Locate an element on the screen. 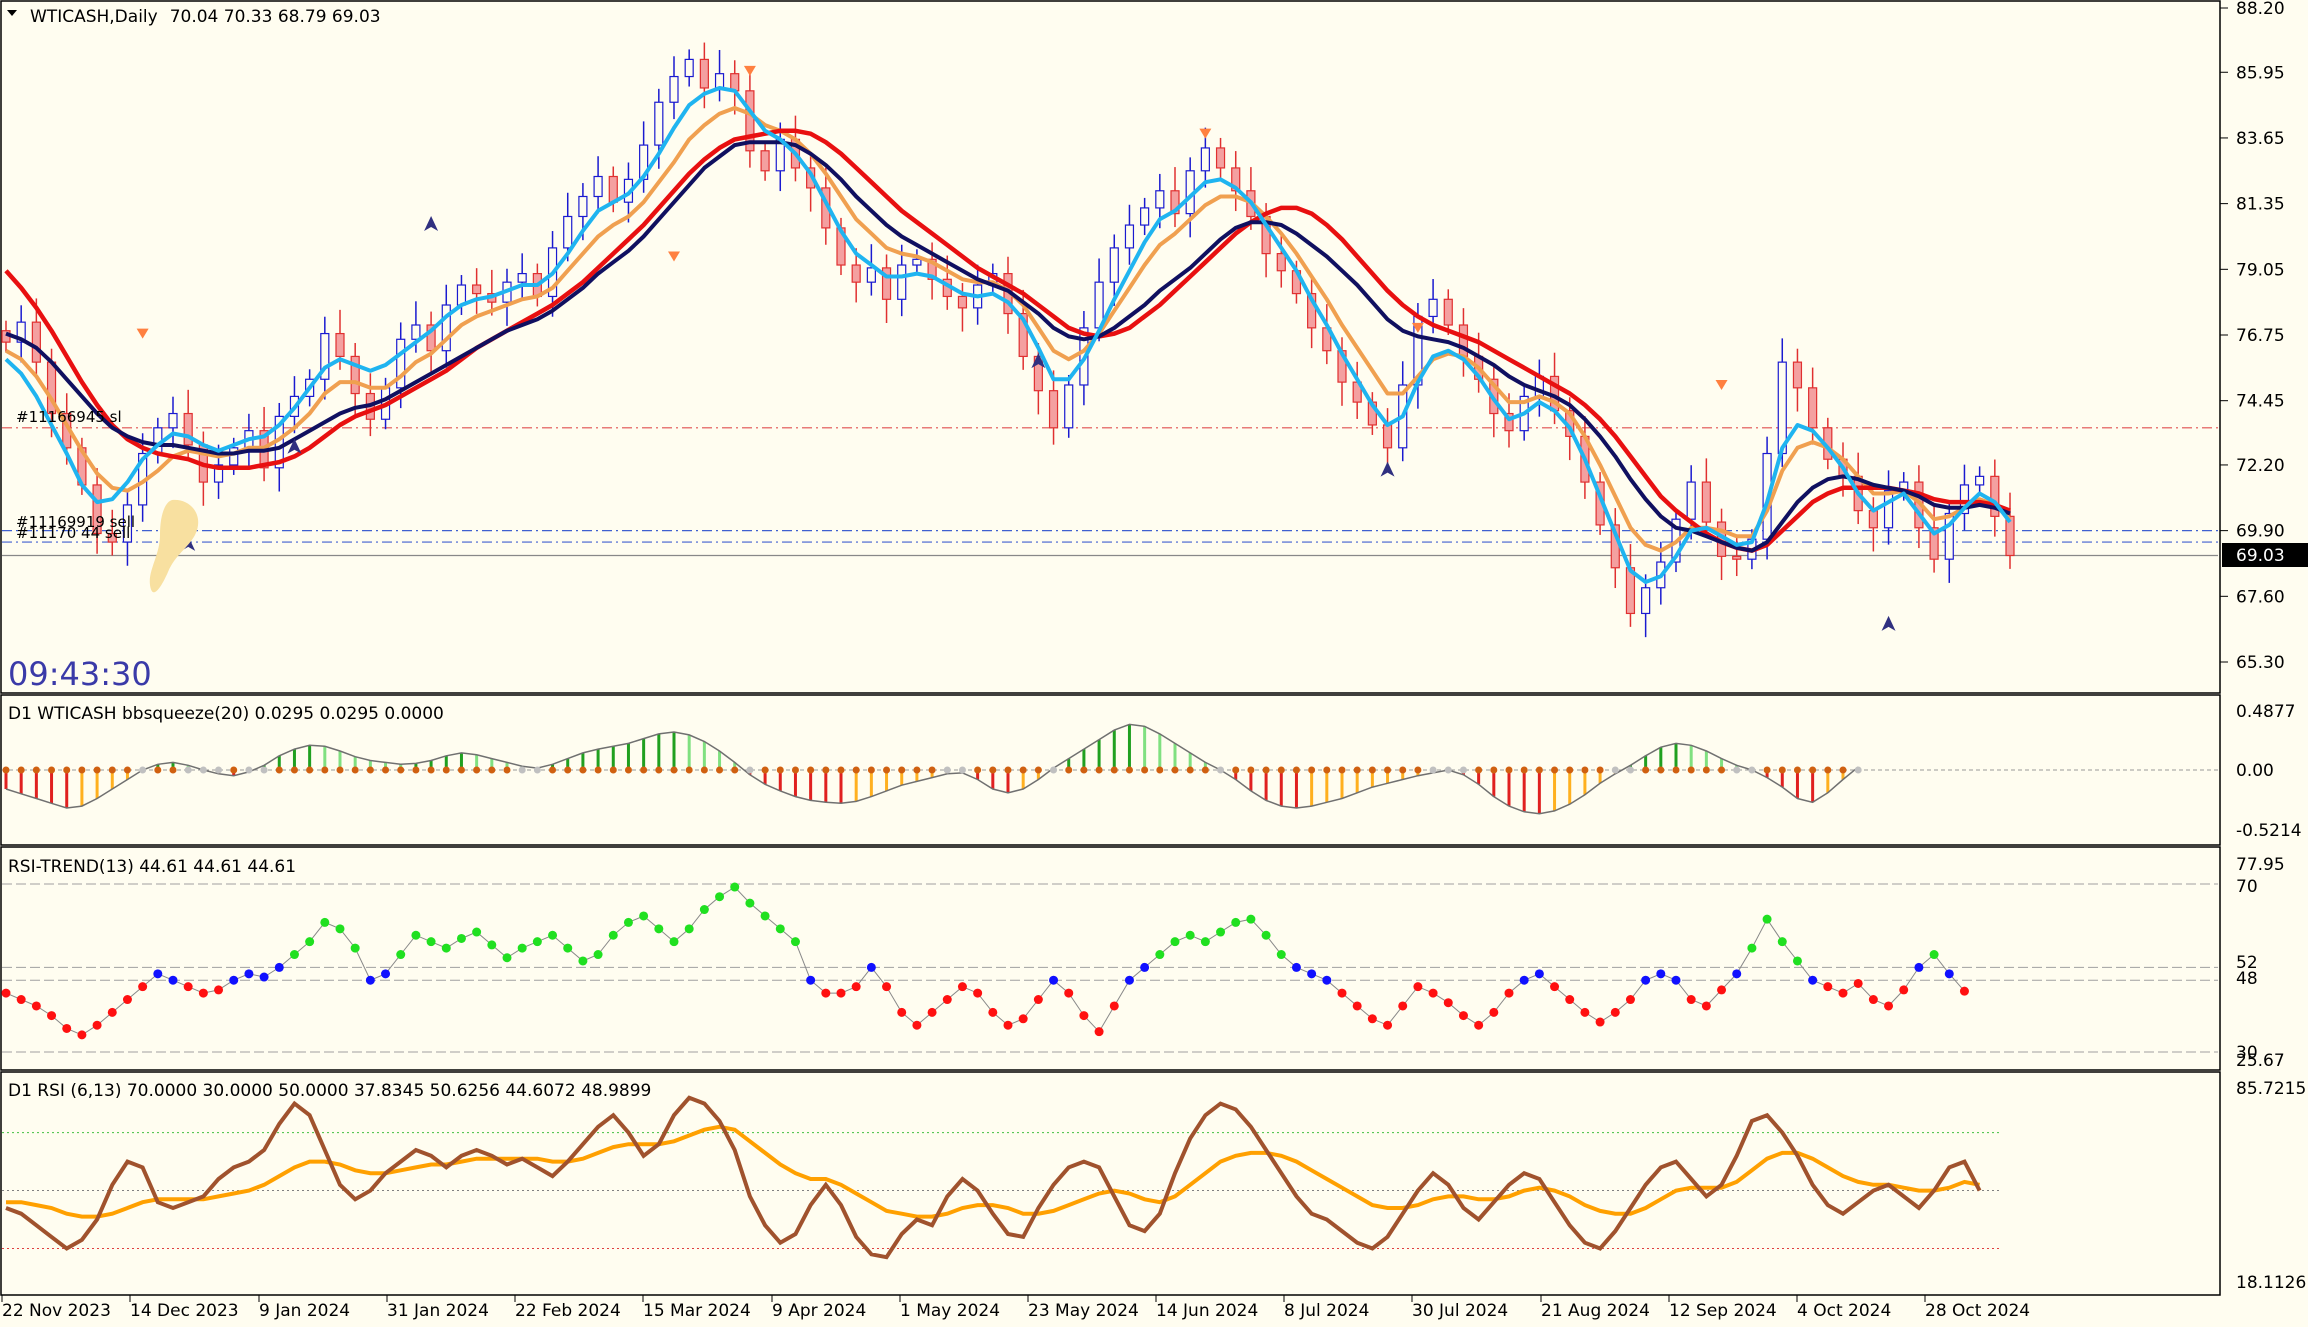 The width and height of the screenshot is (2308, 1327). current-price-label: 69.03 is located at coordinates (2260, 556).